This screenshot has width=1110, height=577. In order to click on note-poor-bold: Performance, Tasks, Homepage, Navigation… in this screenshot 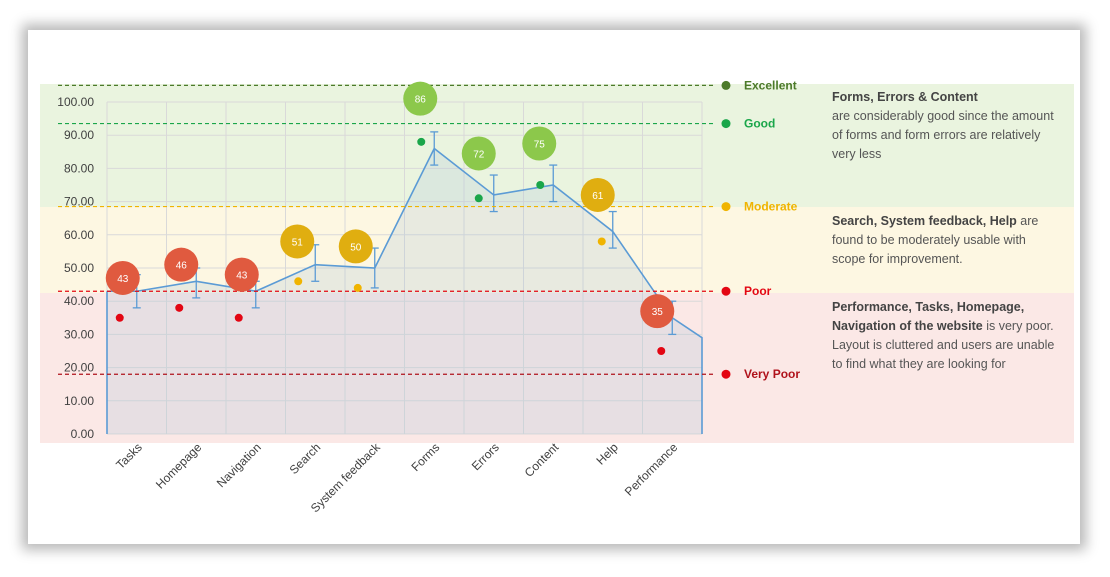, I will do `click(928, 316)`.